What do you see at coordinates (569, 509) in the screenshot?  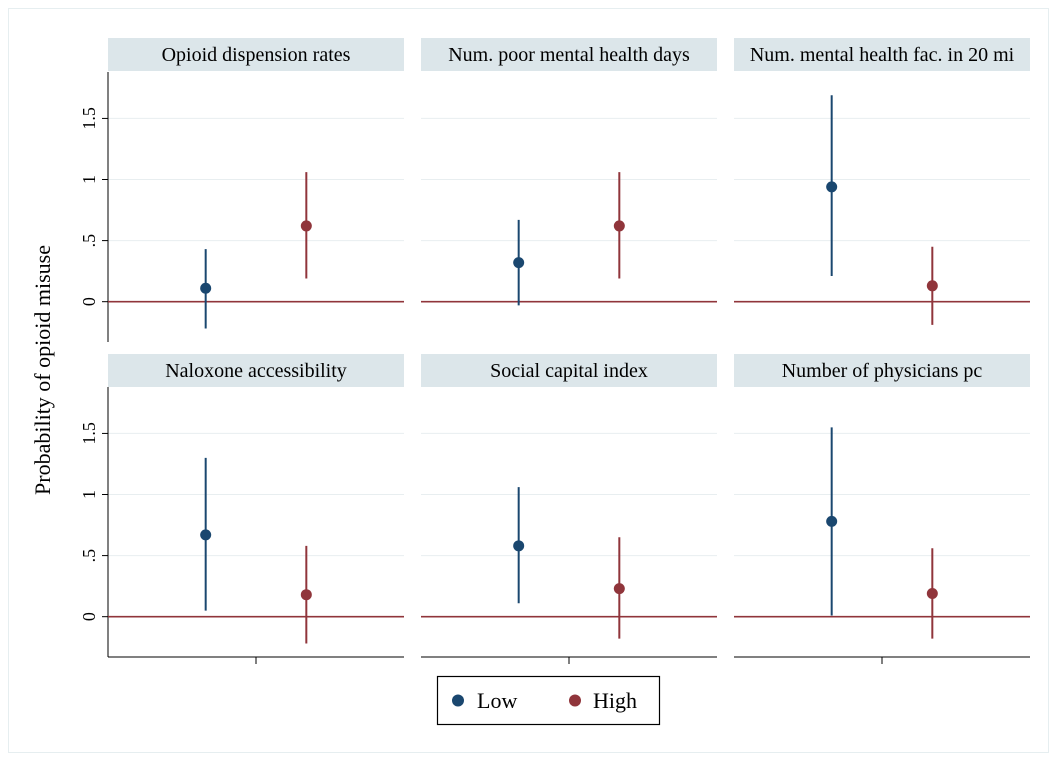 I see `panel-5: Social capital index` at bounding box center [569, 509].